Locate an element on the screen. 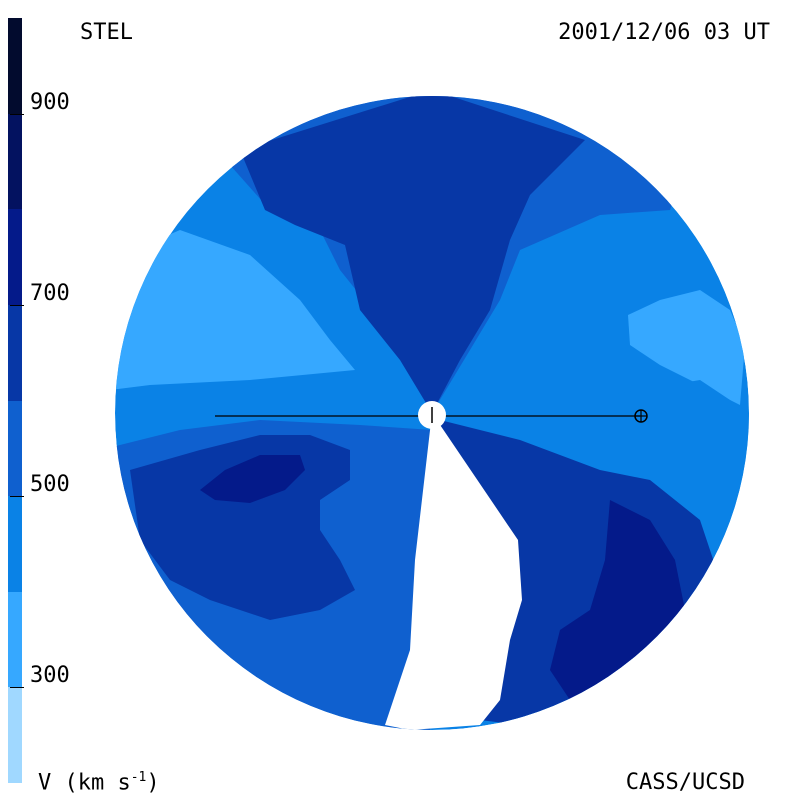  contour-level-700-800-southwest is located at coordinates (252, 479).